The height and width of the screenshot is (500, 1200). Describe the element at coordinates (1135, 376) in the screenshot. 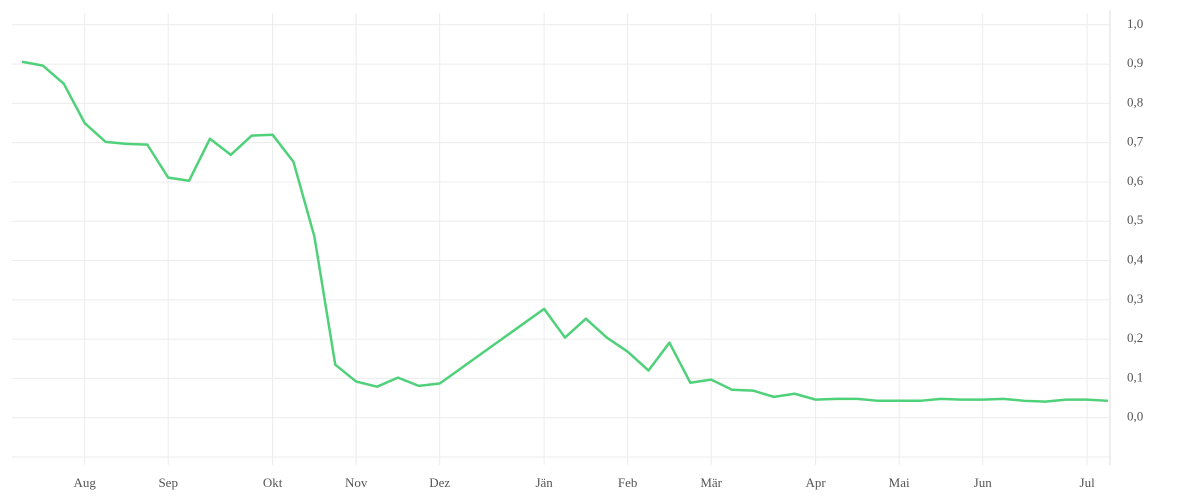

I see `y-tick-label: 0,1` at that location.